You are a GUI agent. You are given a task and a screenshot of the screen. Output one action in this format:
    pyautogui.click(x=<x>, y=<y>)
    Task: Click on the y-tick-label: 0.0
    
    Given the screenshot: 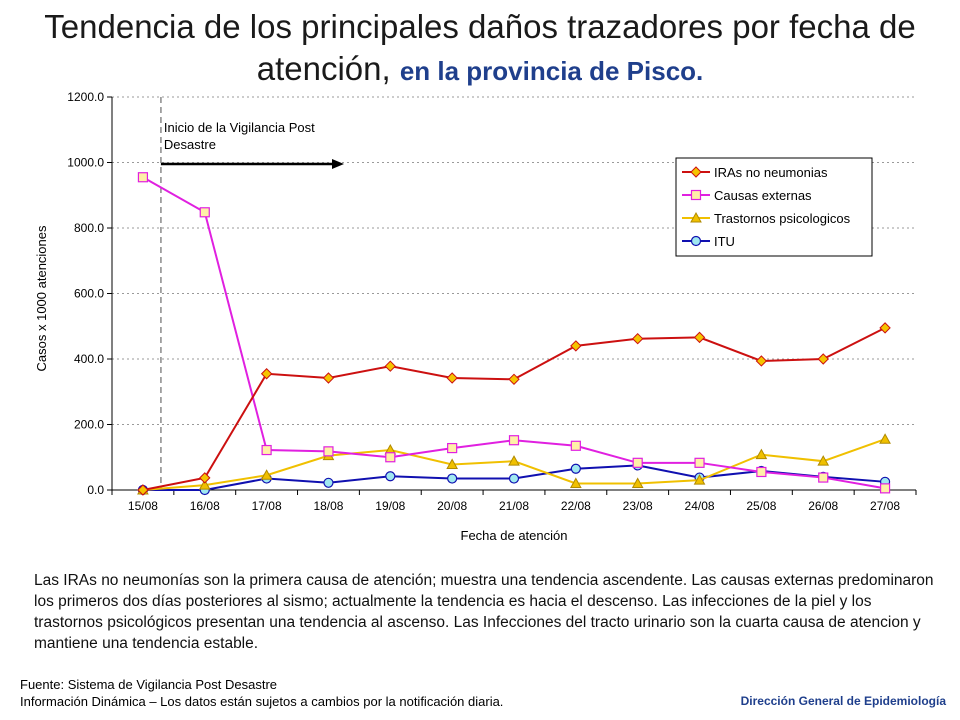 What is the action you would take?
    pyautogui.click(x=95, y=490)
    